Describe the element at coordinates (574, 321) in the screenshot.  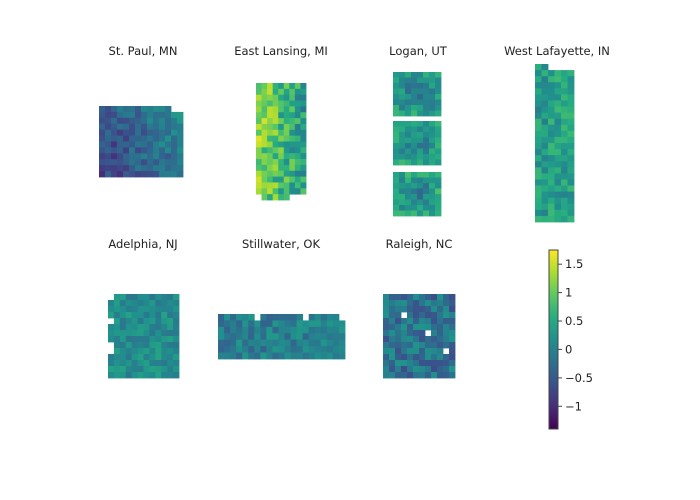
I see `colorbar-tick-label: 0.5` at that location.